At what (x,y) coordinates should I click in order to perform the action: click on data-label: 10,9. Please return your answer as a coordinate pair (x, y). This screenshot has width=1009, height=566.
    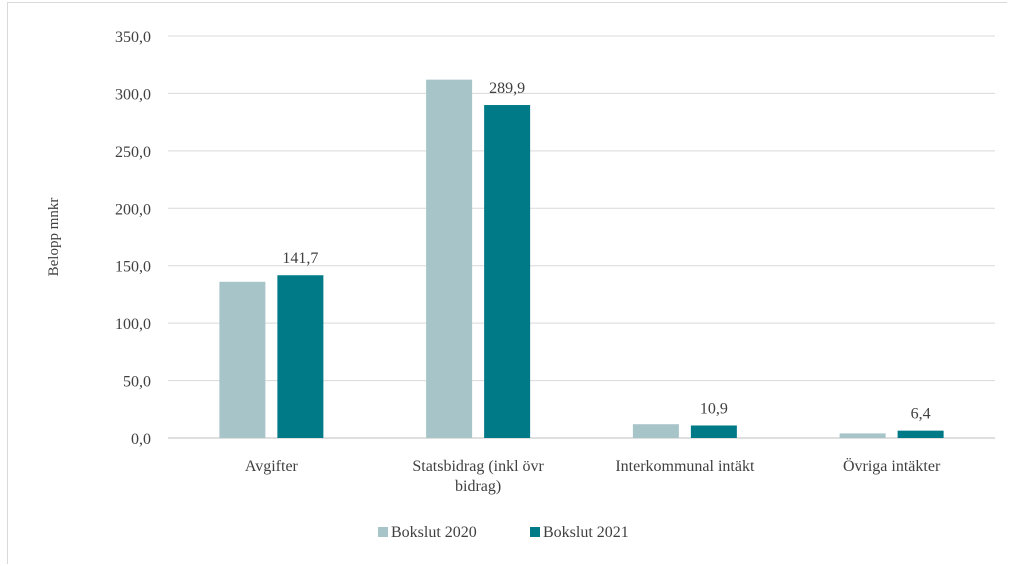
    Looking at the image, I should click on (714, 408).